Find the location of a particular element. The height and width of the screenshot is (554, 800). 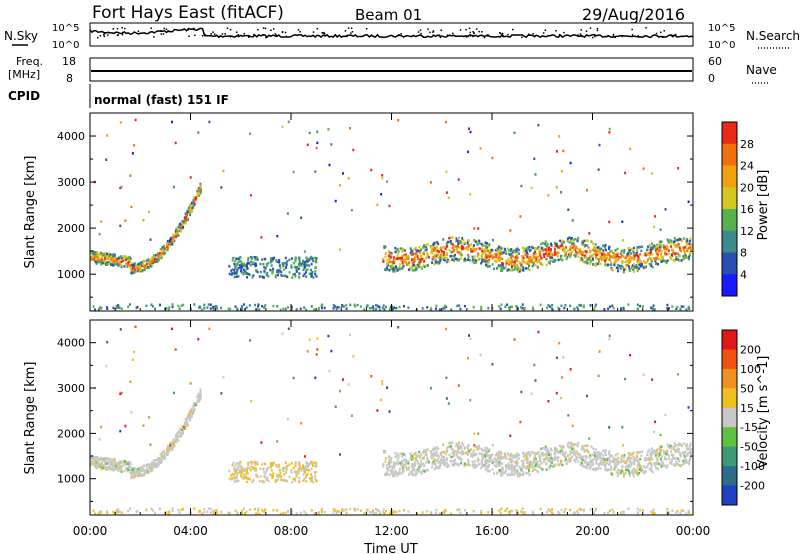

colorbar-tick-label: 20 is located at coordinates (747, 187).